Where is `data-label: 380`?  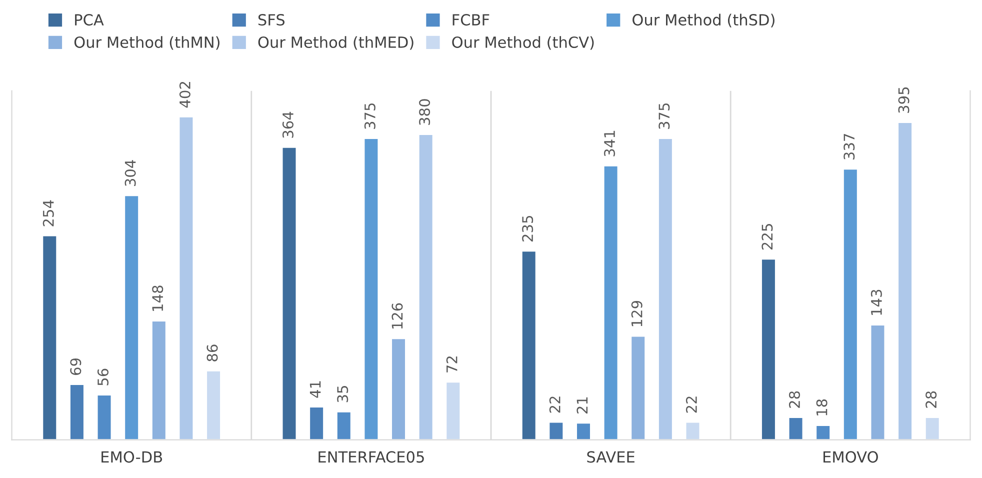
data-label: 380 is located at coordinates (424, 112).